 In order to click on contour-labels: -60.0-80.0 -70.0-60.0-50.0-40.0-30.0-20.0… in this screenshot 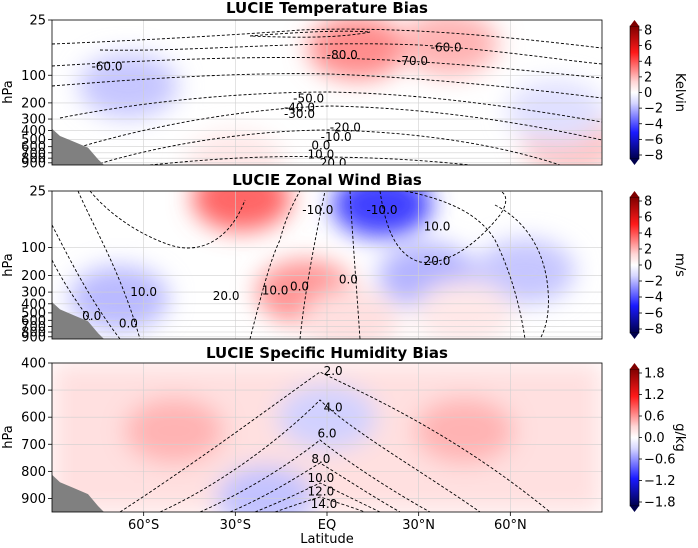, I will do `click(276, 103)`.